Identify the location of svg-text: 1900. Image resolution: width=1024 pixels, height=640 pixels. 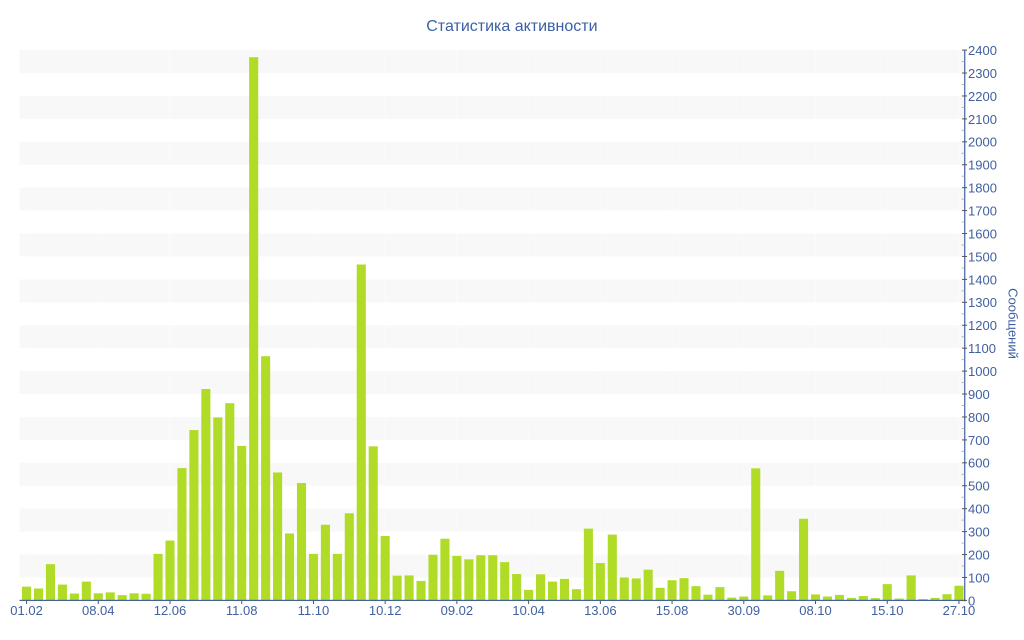
(982, 165).